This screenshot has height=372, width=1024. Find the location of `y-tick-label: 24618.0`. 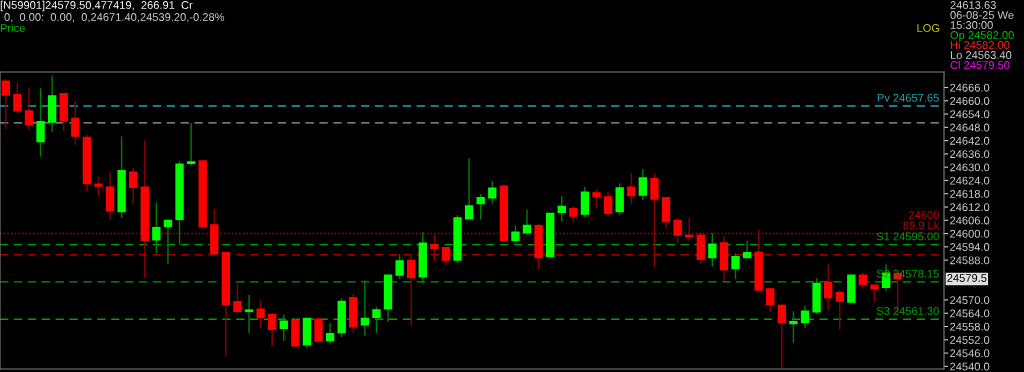

y-tick-label: 24618.0 is located at coordinates (970, 193).